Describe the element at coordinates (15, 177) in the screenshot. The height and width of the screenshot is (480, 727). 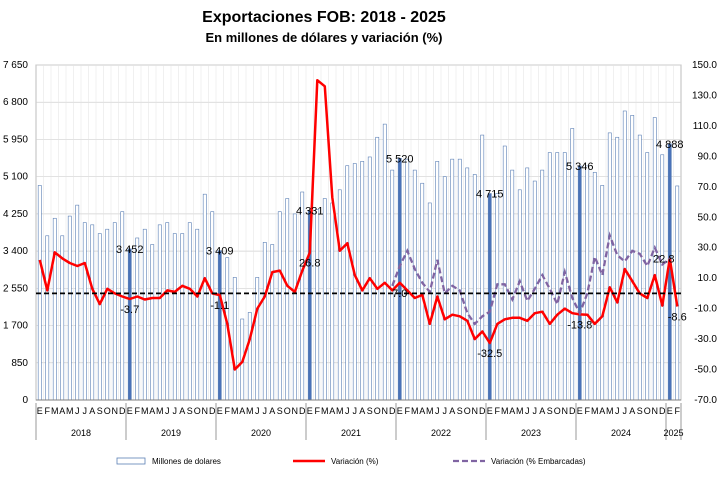
I see `left-tick-label: 5 100` at that location.